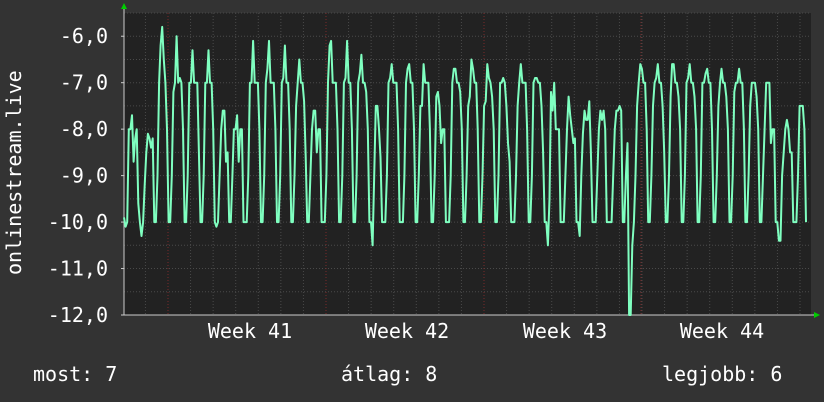 The image size is (824, 402). Describe the element at coordinates (84, 176) in the screenshot. I see `y-tick-label: -9,0` at that location.